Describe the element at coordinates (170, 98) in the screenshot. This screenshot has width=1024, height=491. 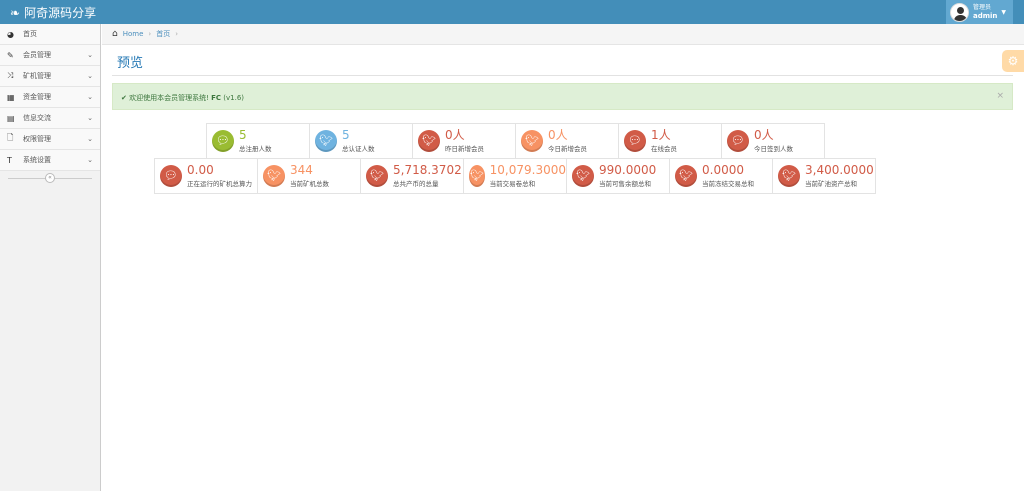
I see `alert-text: 欢迎使用本会员管理系统!` at that location.